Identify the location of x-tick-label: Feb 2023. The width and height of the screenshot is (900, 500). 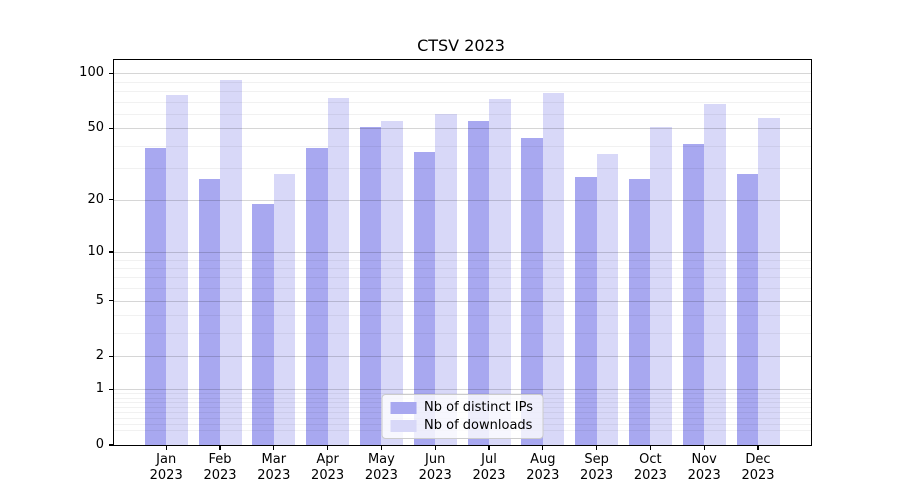
(220, 467).